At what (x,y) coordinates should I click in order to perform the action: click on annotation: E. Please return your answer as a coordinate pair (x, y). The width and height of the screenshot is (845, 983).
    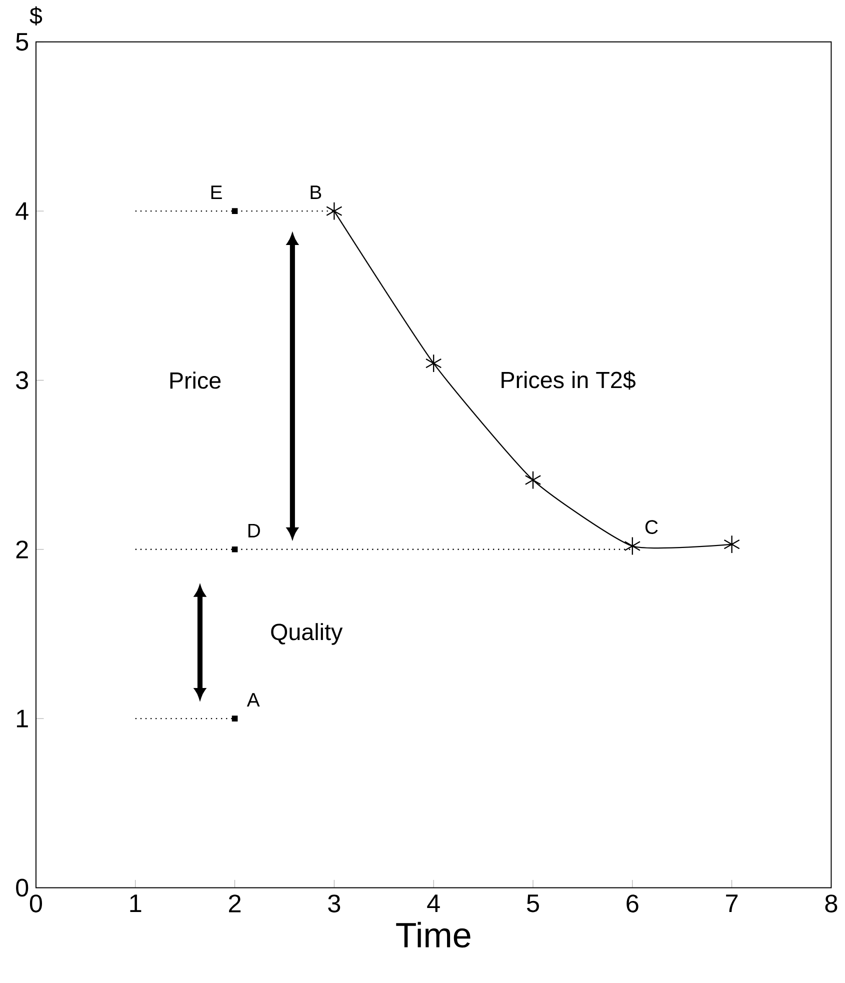
    Looking at the image, I should click on (216, 193).